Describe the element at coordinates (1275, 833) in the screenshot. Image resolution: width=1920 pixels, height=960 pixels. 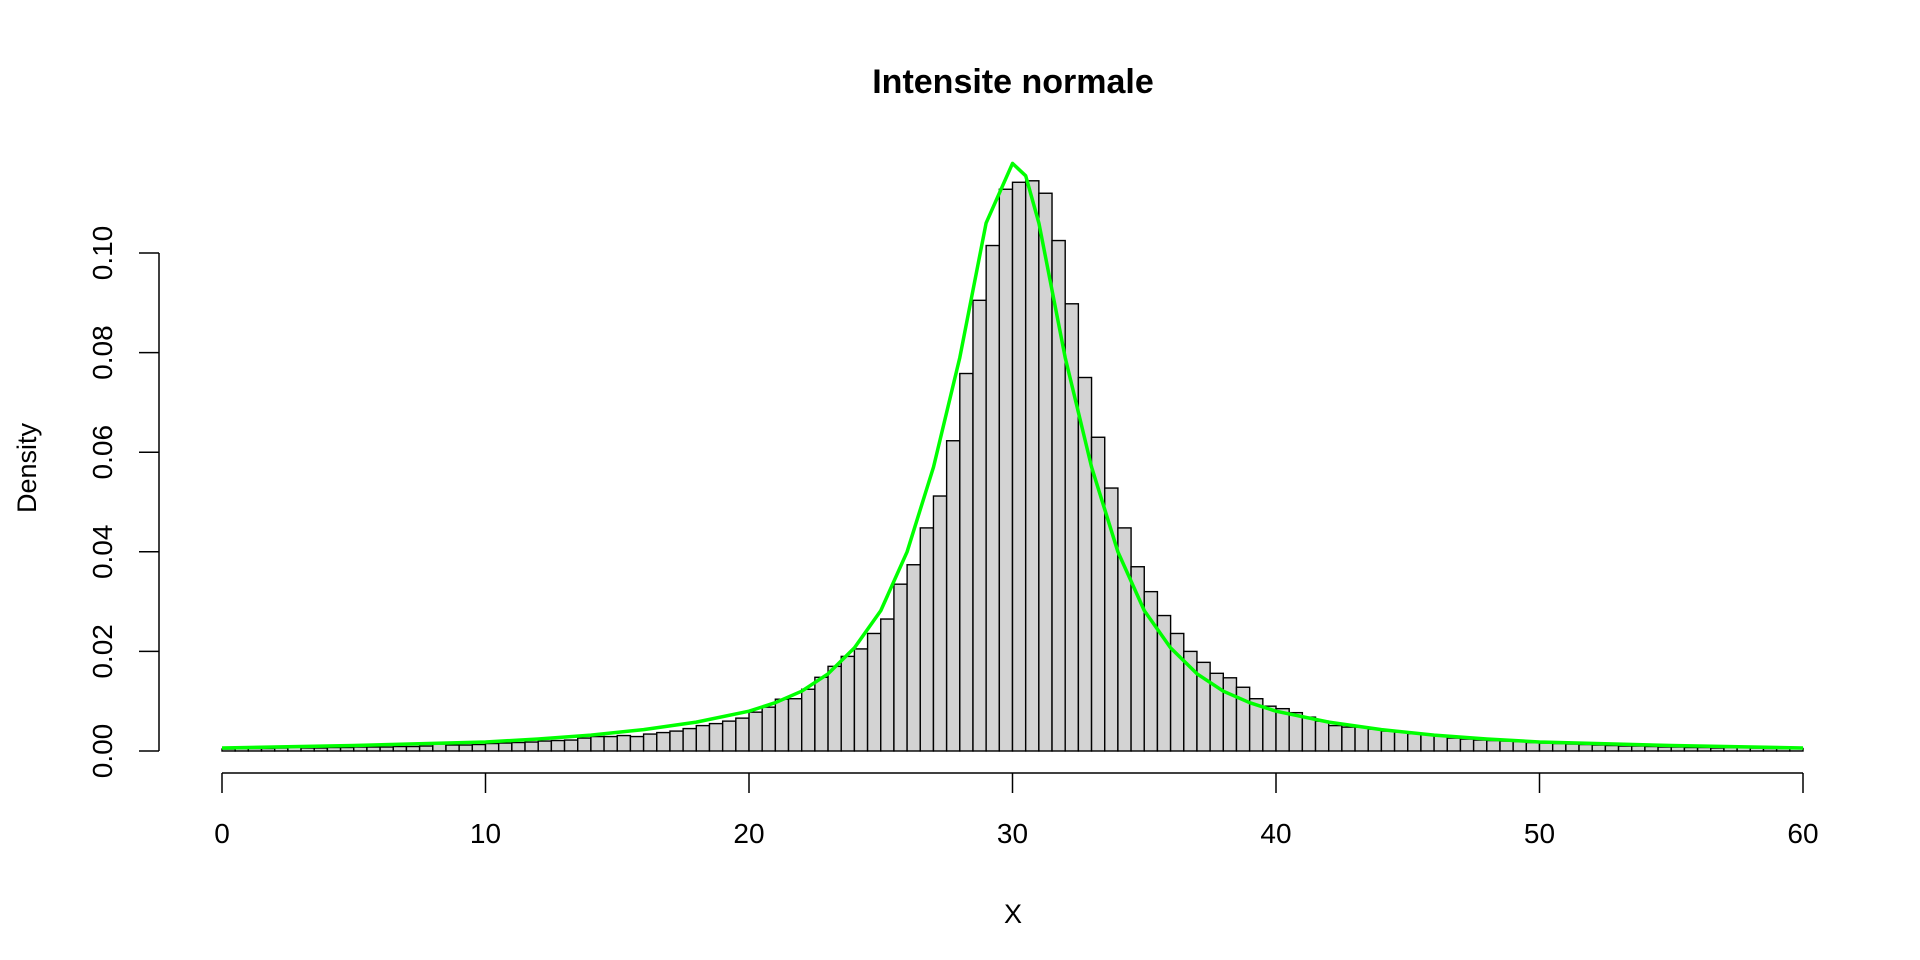
I see `x-tick-label: 40` at that location.